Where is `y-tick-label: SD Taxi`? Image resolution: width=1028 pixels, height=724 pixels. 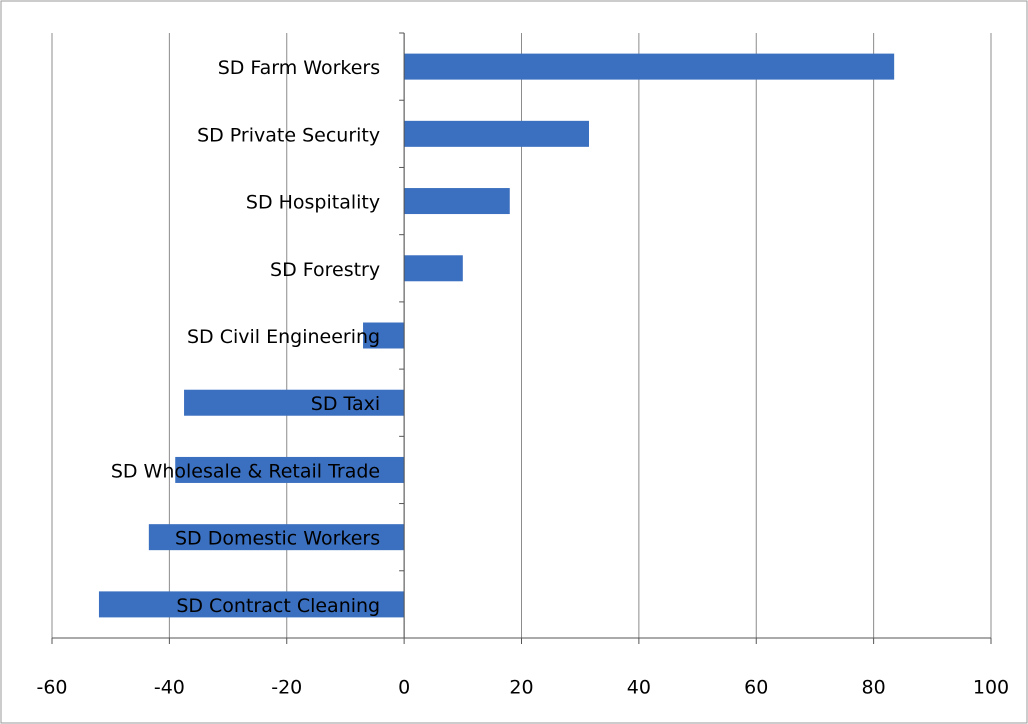
y-tick-label: SD Taxi is located at coordinates (345, 404).